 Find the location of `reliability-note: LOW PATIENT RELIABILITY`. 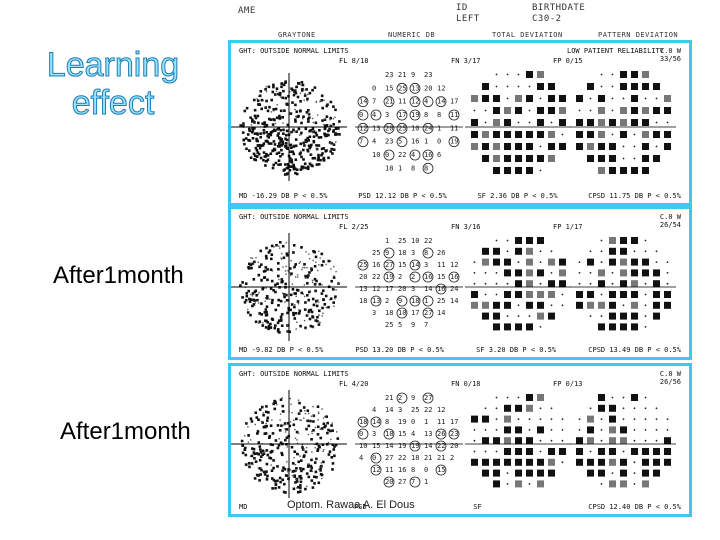

reliability-note: LOW PATIENT RELIABILITY is located at coordinates (615, 51).